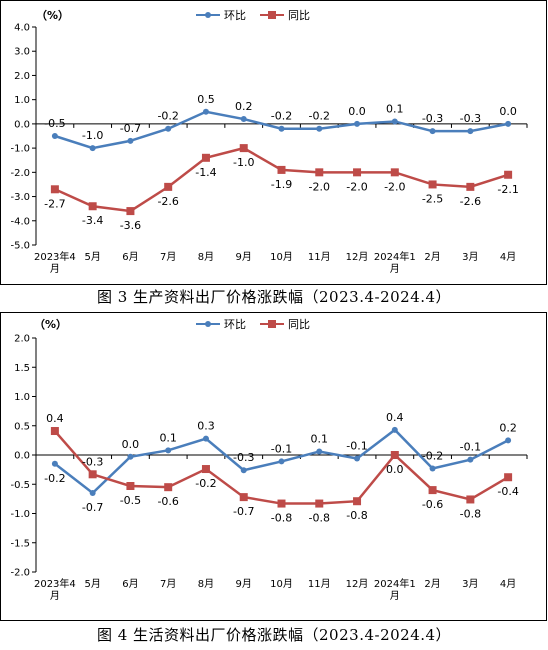  What do you see at coordinates (432, 198) in the screenshot?
I see `data-label: -2.5` at bounding box center [432, 198].